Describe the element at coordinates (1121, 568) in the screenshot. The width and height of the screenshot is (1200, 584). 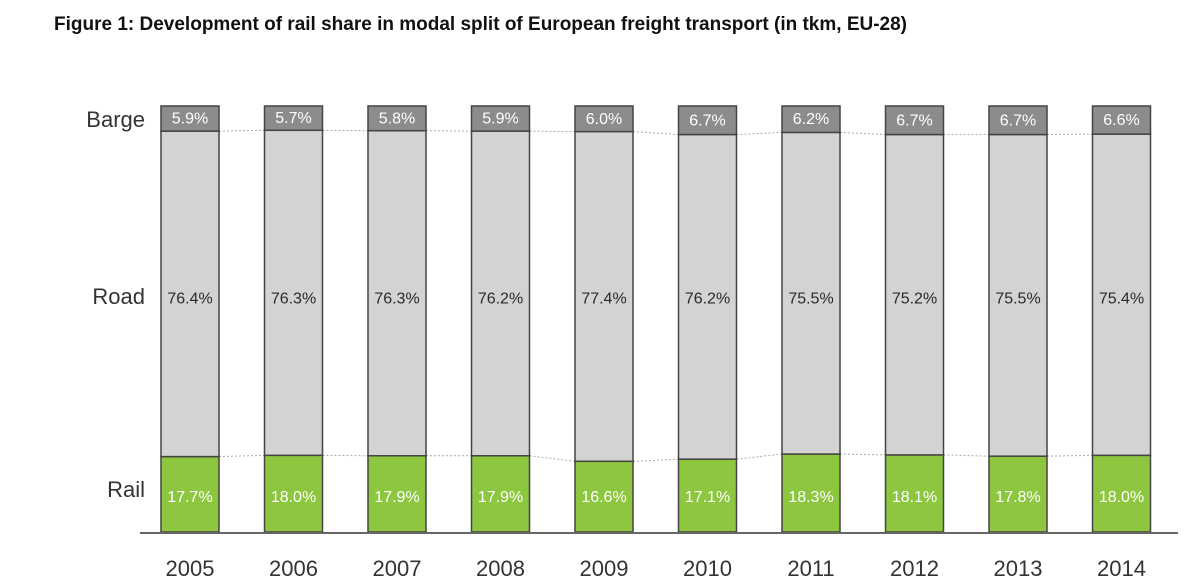
I see `x-tick-label-2014: 2014` at that location.